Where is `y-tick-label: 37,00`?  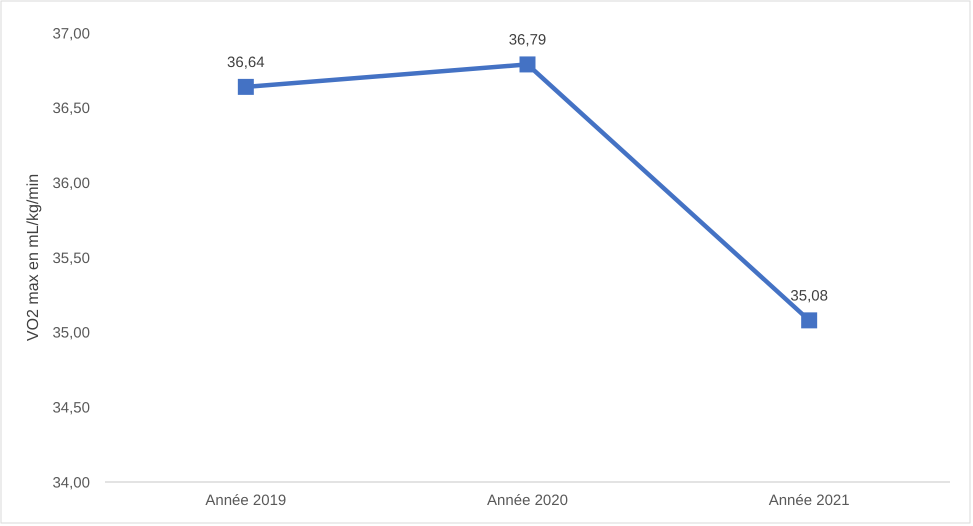 y-tick-label: 37,00 is located at coordinates (71, 33).